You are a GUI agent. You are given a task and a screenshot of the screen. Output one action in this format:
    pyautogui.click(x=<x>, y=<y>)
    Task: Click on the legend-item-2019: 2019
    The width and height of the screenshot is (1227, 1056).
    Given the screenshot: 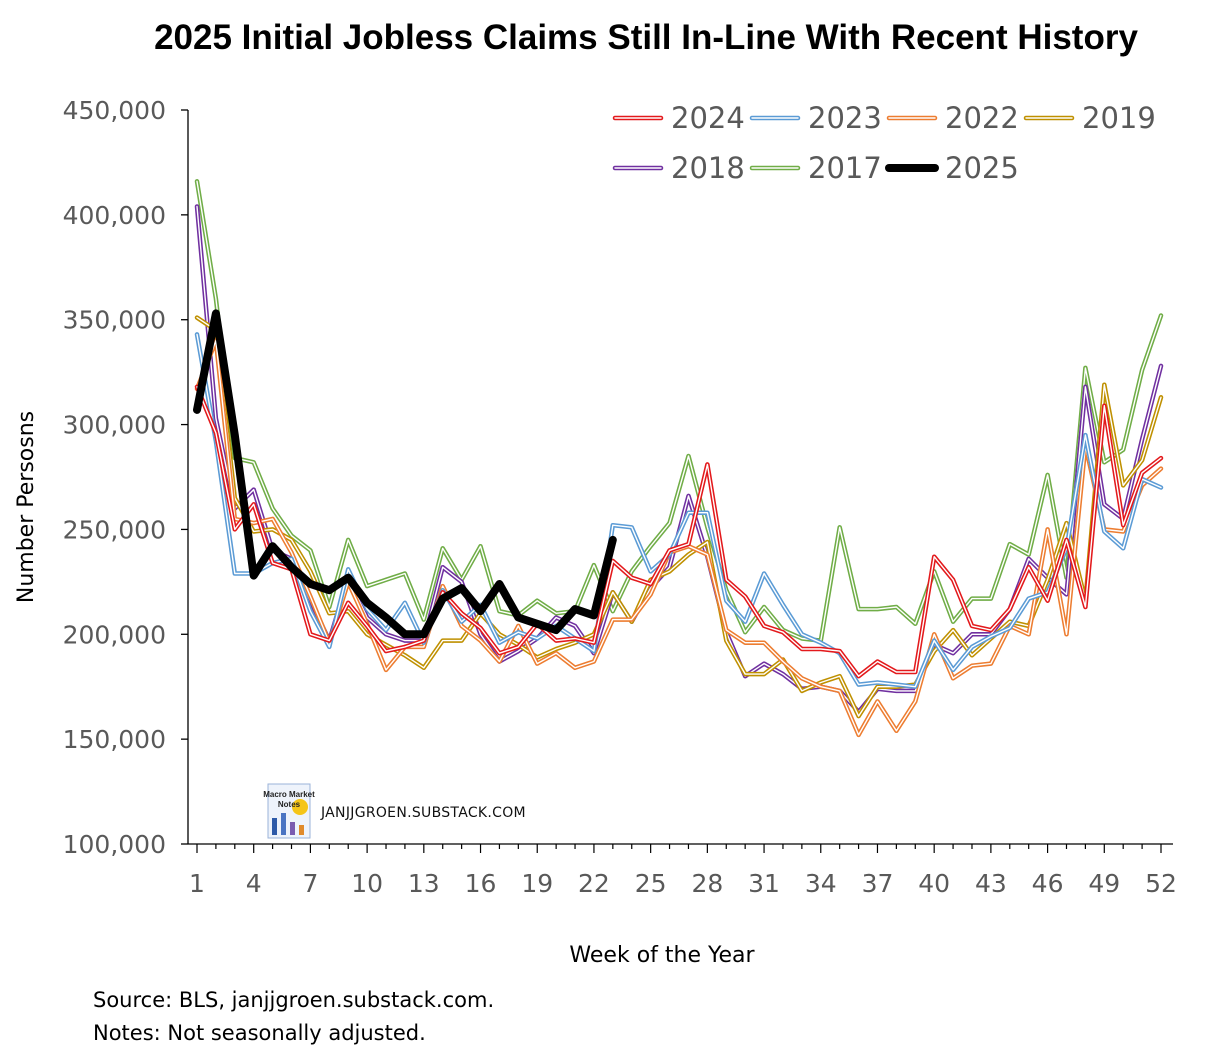 What is the action you would take?
    pyautogui.click(x=1089, y=118)
    